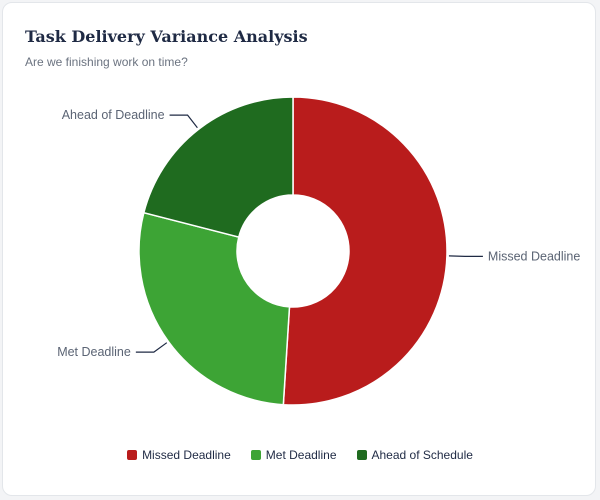 The width and height of the screenshot is (600, 500). What do you see at coordinates (214, 308) in the screenshot?
I see `slice-met-deadline` at bounding box center [214, 308].